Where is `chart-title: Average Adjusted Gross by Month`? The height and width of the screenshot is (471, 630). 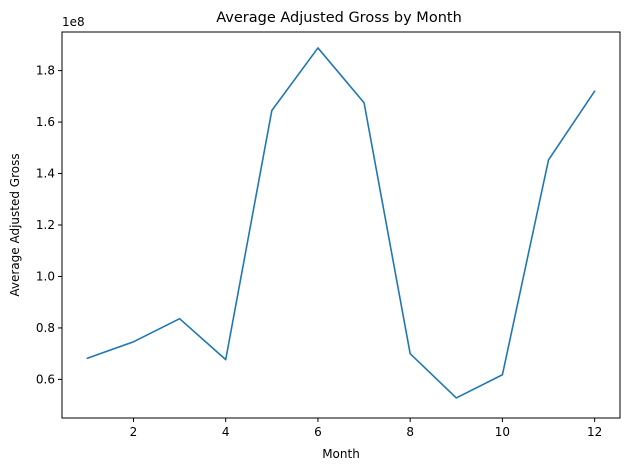
chart-title: Average Adjusted Gross by Month is located at coordinates (339, 18).